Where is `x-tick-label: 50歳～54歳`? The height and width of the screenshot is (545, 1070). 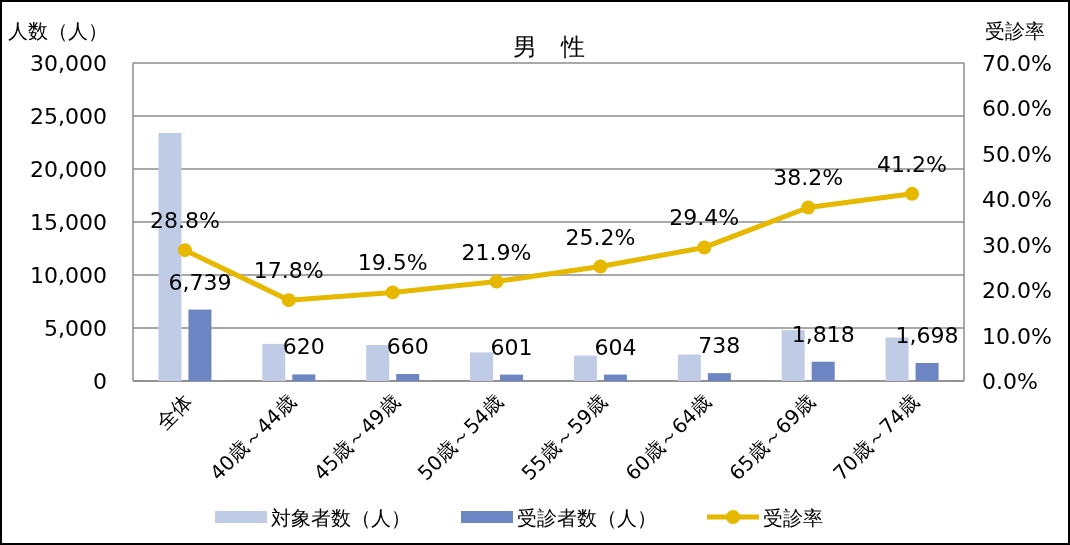 x-tick-label: 50歳～54歳 is located at coordinates (460, 437).